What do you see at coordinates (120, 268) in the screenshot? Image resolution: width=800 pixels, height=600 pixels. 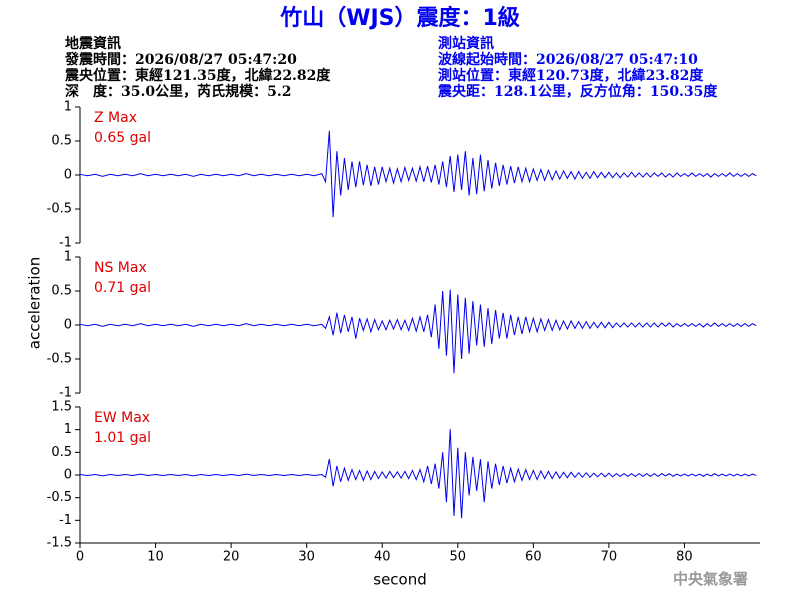 I see `component-label: NS Max` at bounding box center [120, 268].